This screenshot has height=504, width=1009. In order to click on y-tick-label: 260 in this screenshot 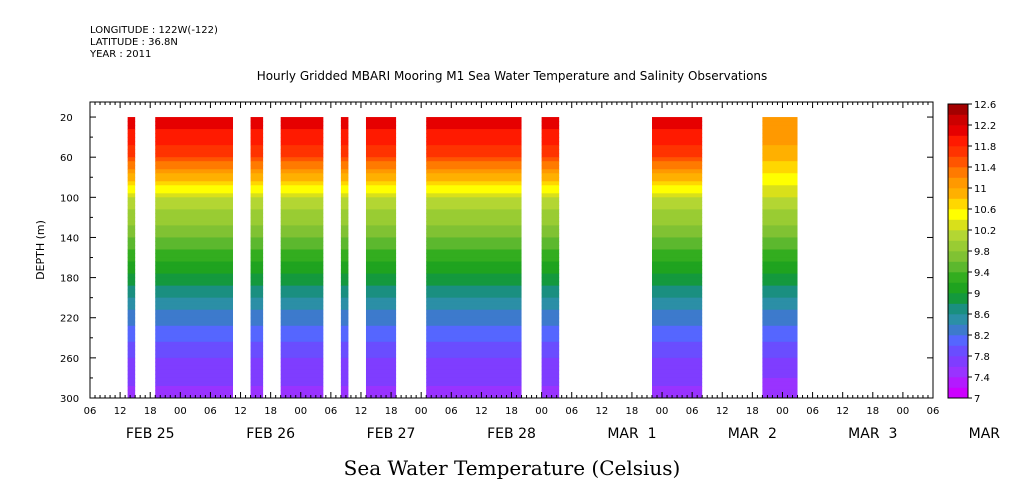, I will do `click(69, 359)`.